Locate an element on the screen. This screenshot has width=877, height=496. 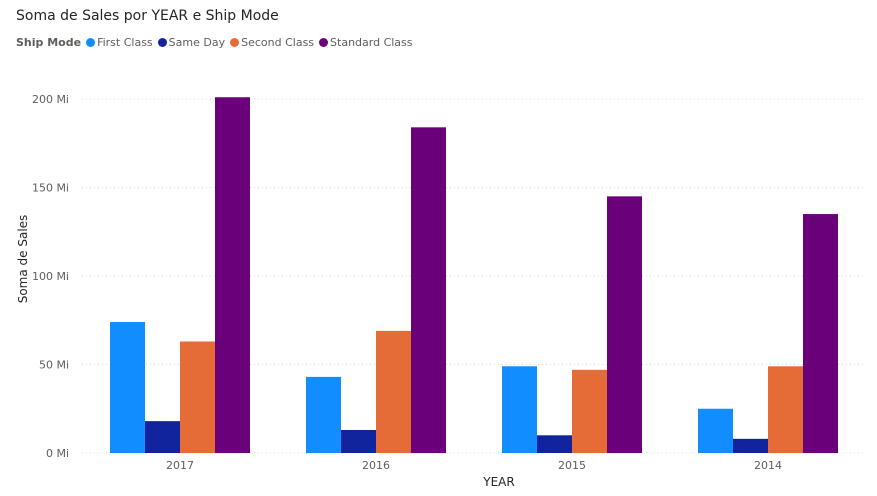
chart-title: Soma de Sales por YEAR e Ship Mode is located at coordinates (147, 16).